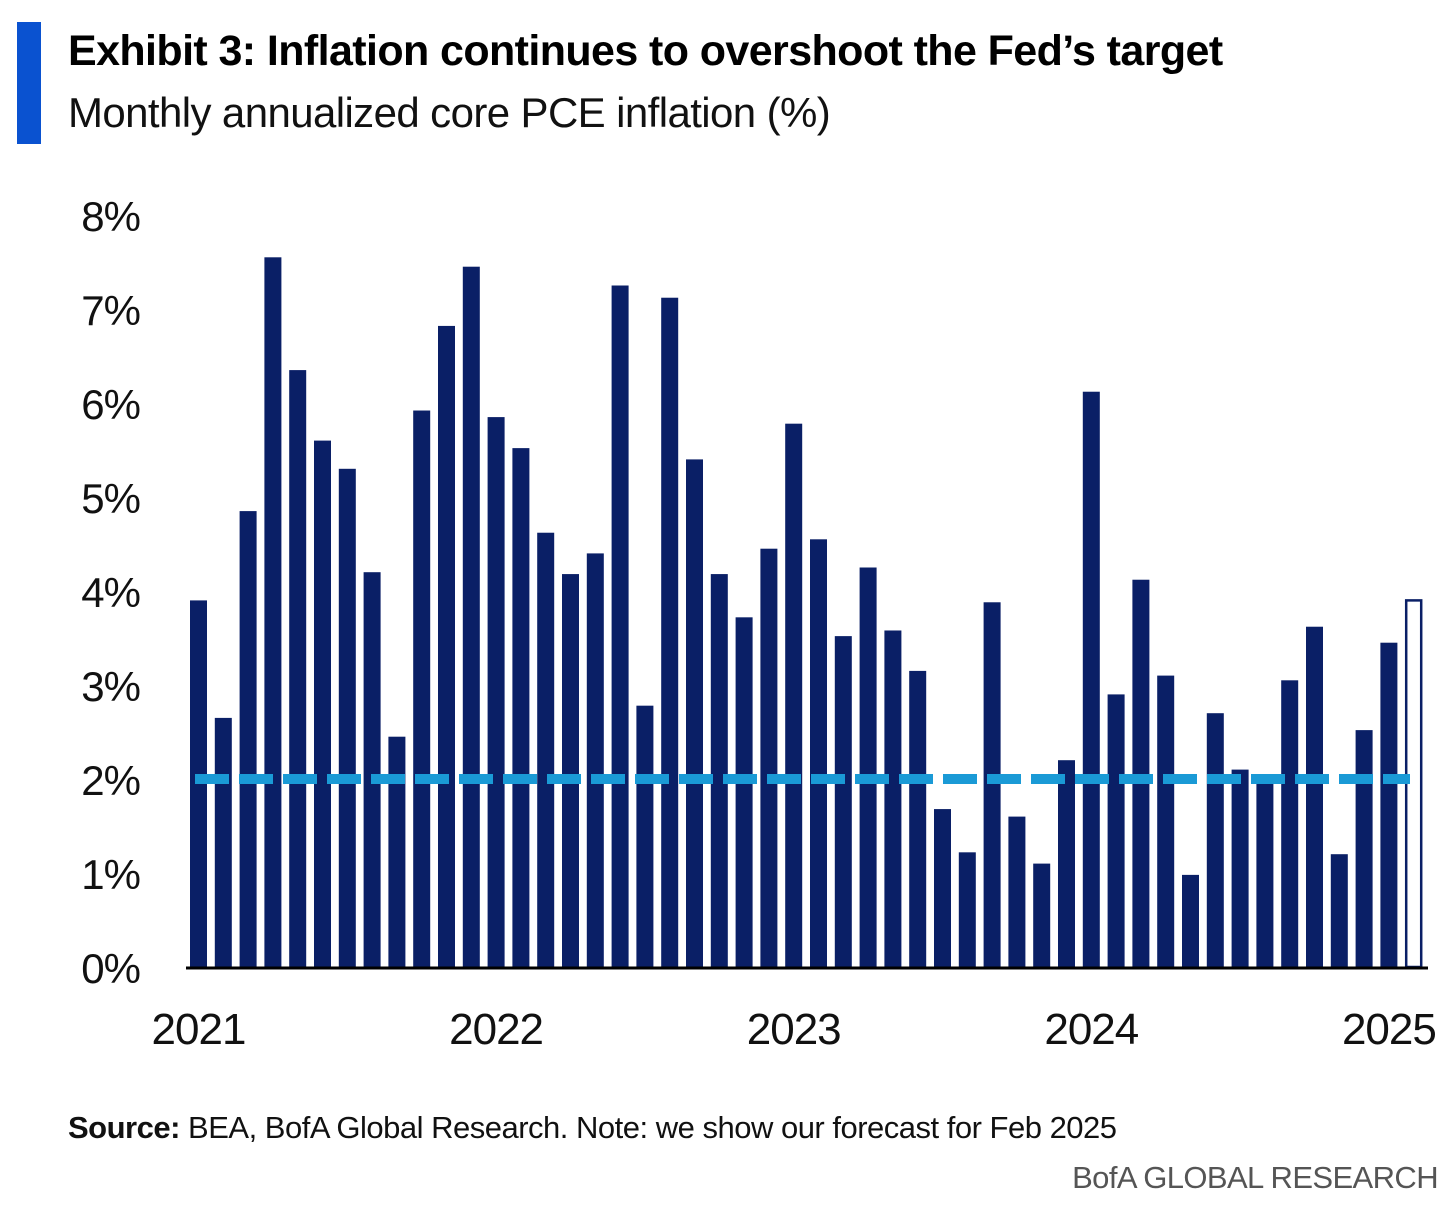 This screenshot has height=1212, width=1456. I want to click on y-tick-label: 0%, so click(110, 968).